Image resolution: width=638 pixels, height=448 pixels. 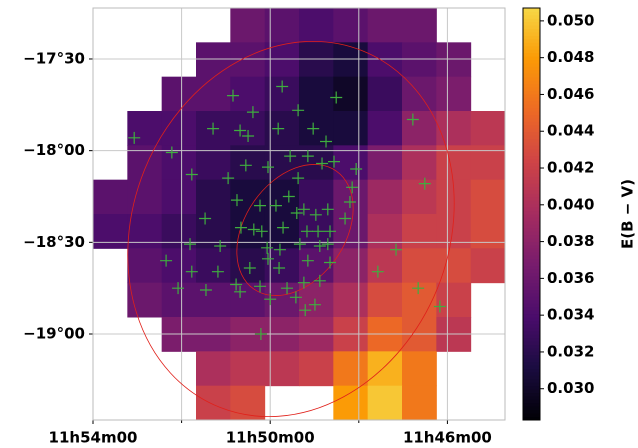 What do you see at coordinates (54, 58) in the screenshot?
I see `y-tick-label: −17°30` at bounding box center [54, 58].